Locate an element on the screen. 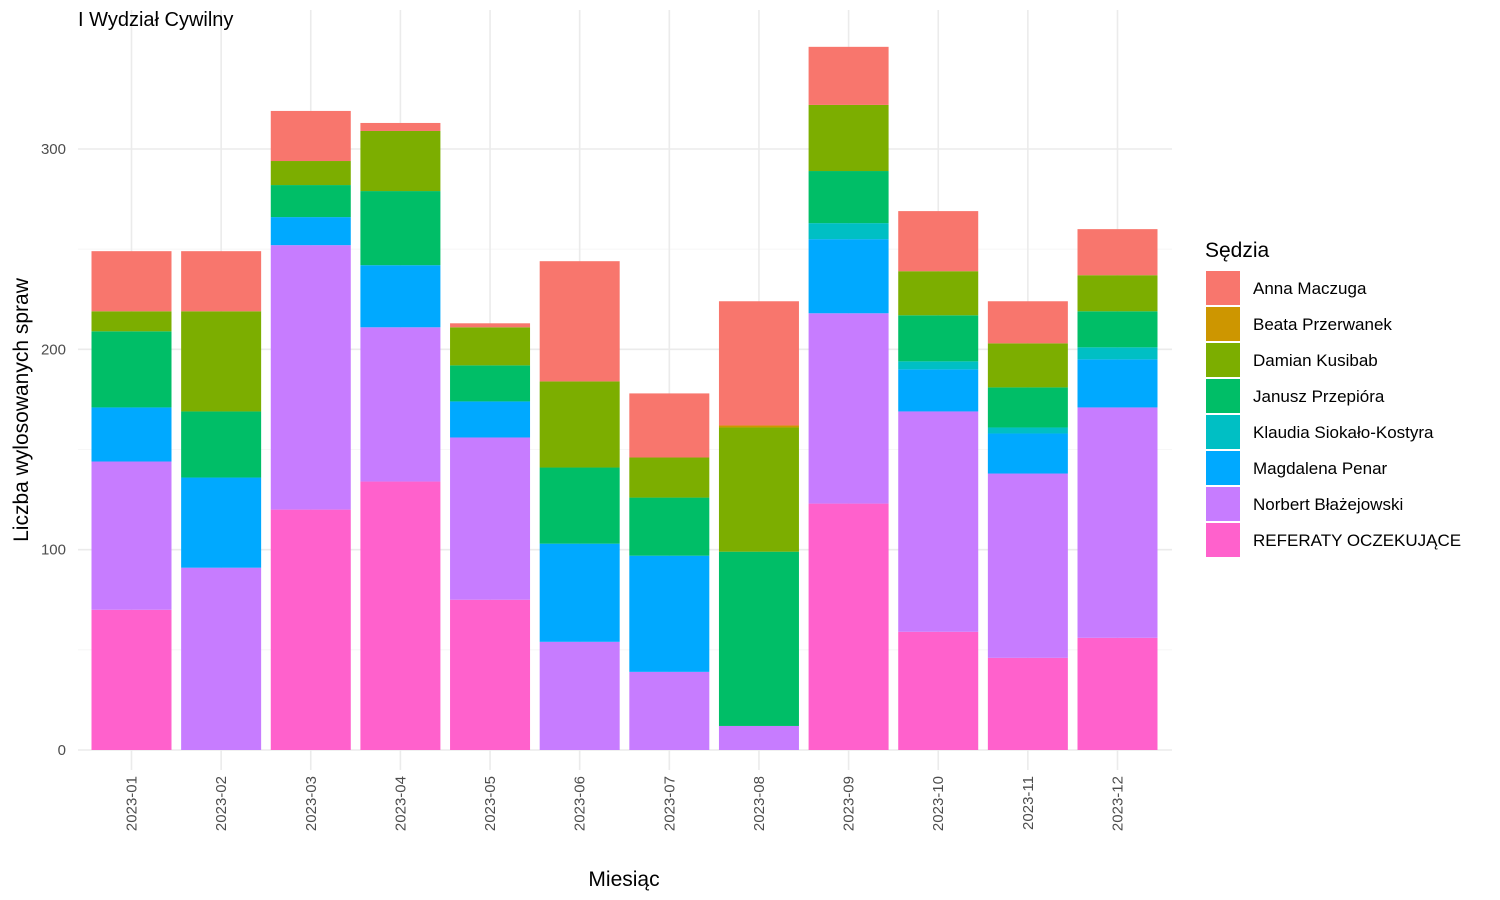  legend-title: Sędzia is located at coordinates (1237, 250).